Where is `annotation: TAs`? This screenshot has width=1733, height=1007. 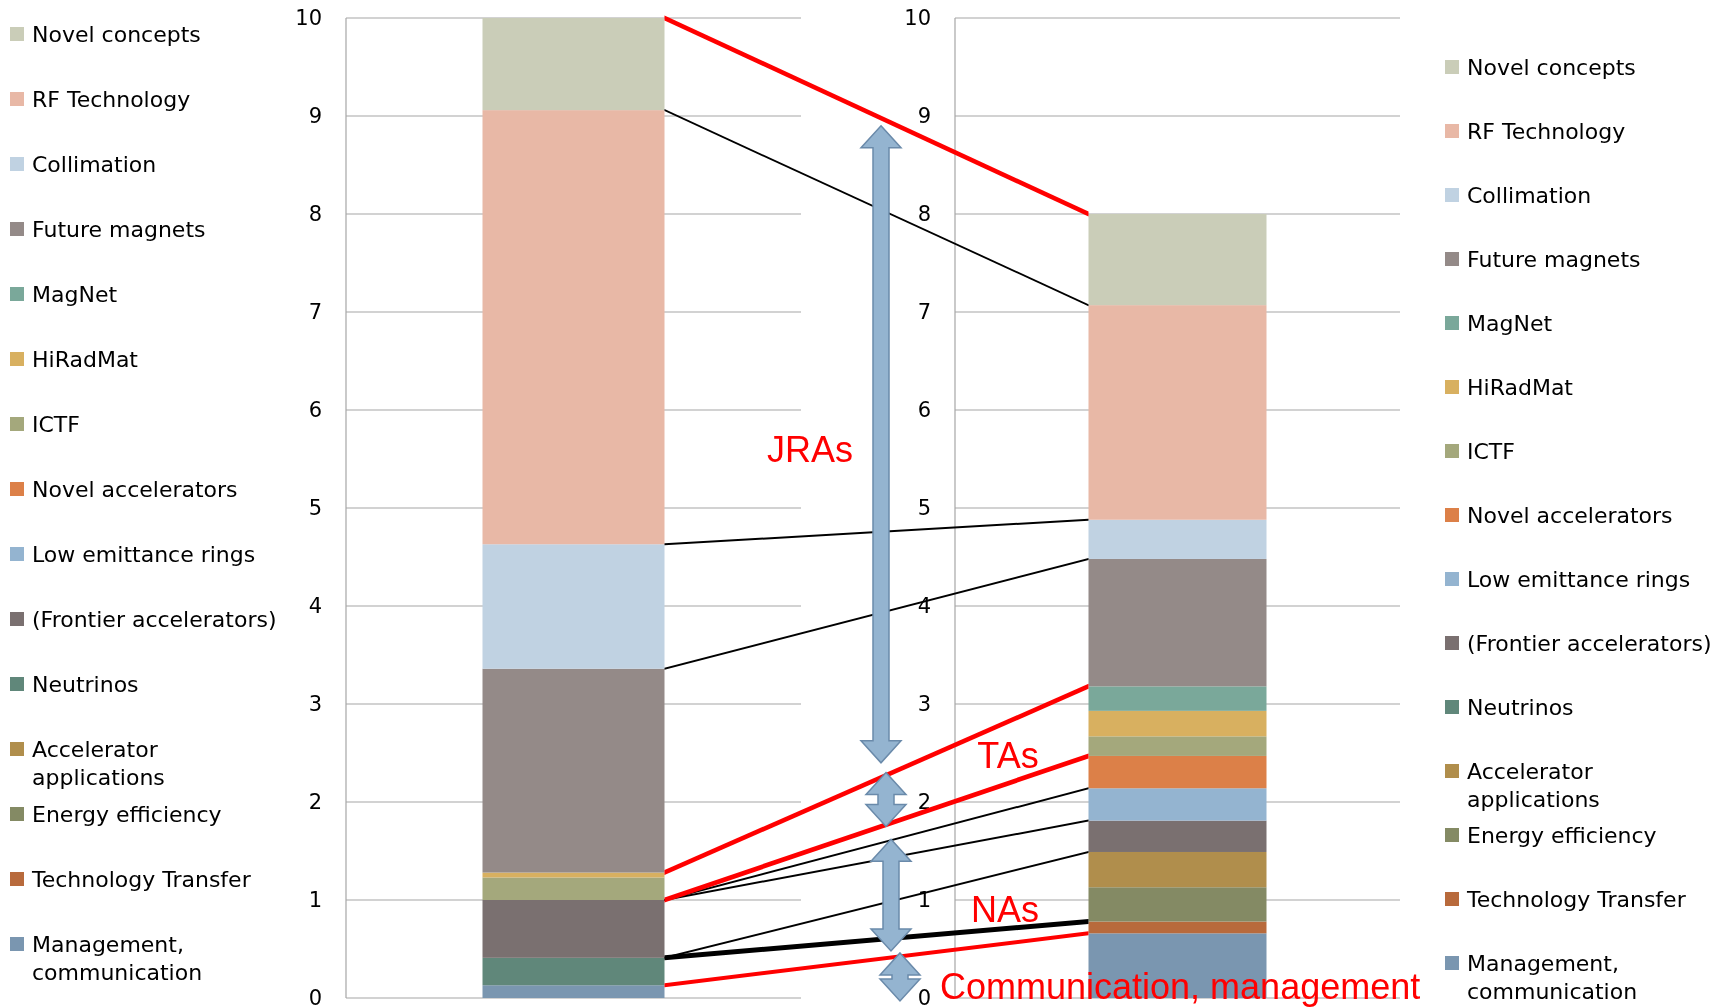
annotation: TAs is located at coordinates (1008, 755).